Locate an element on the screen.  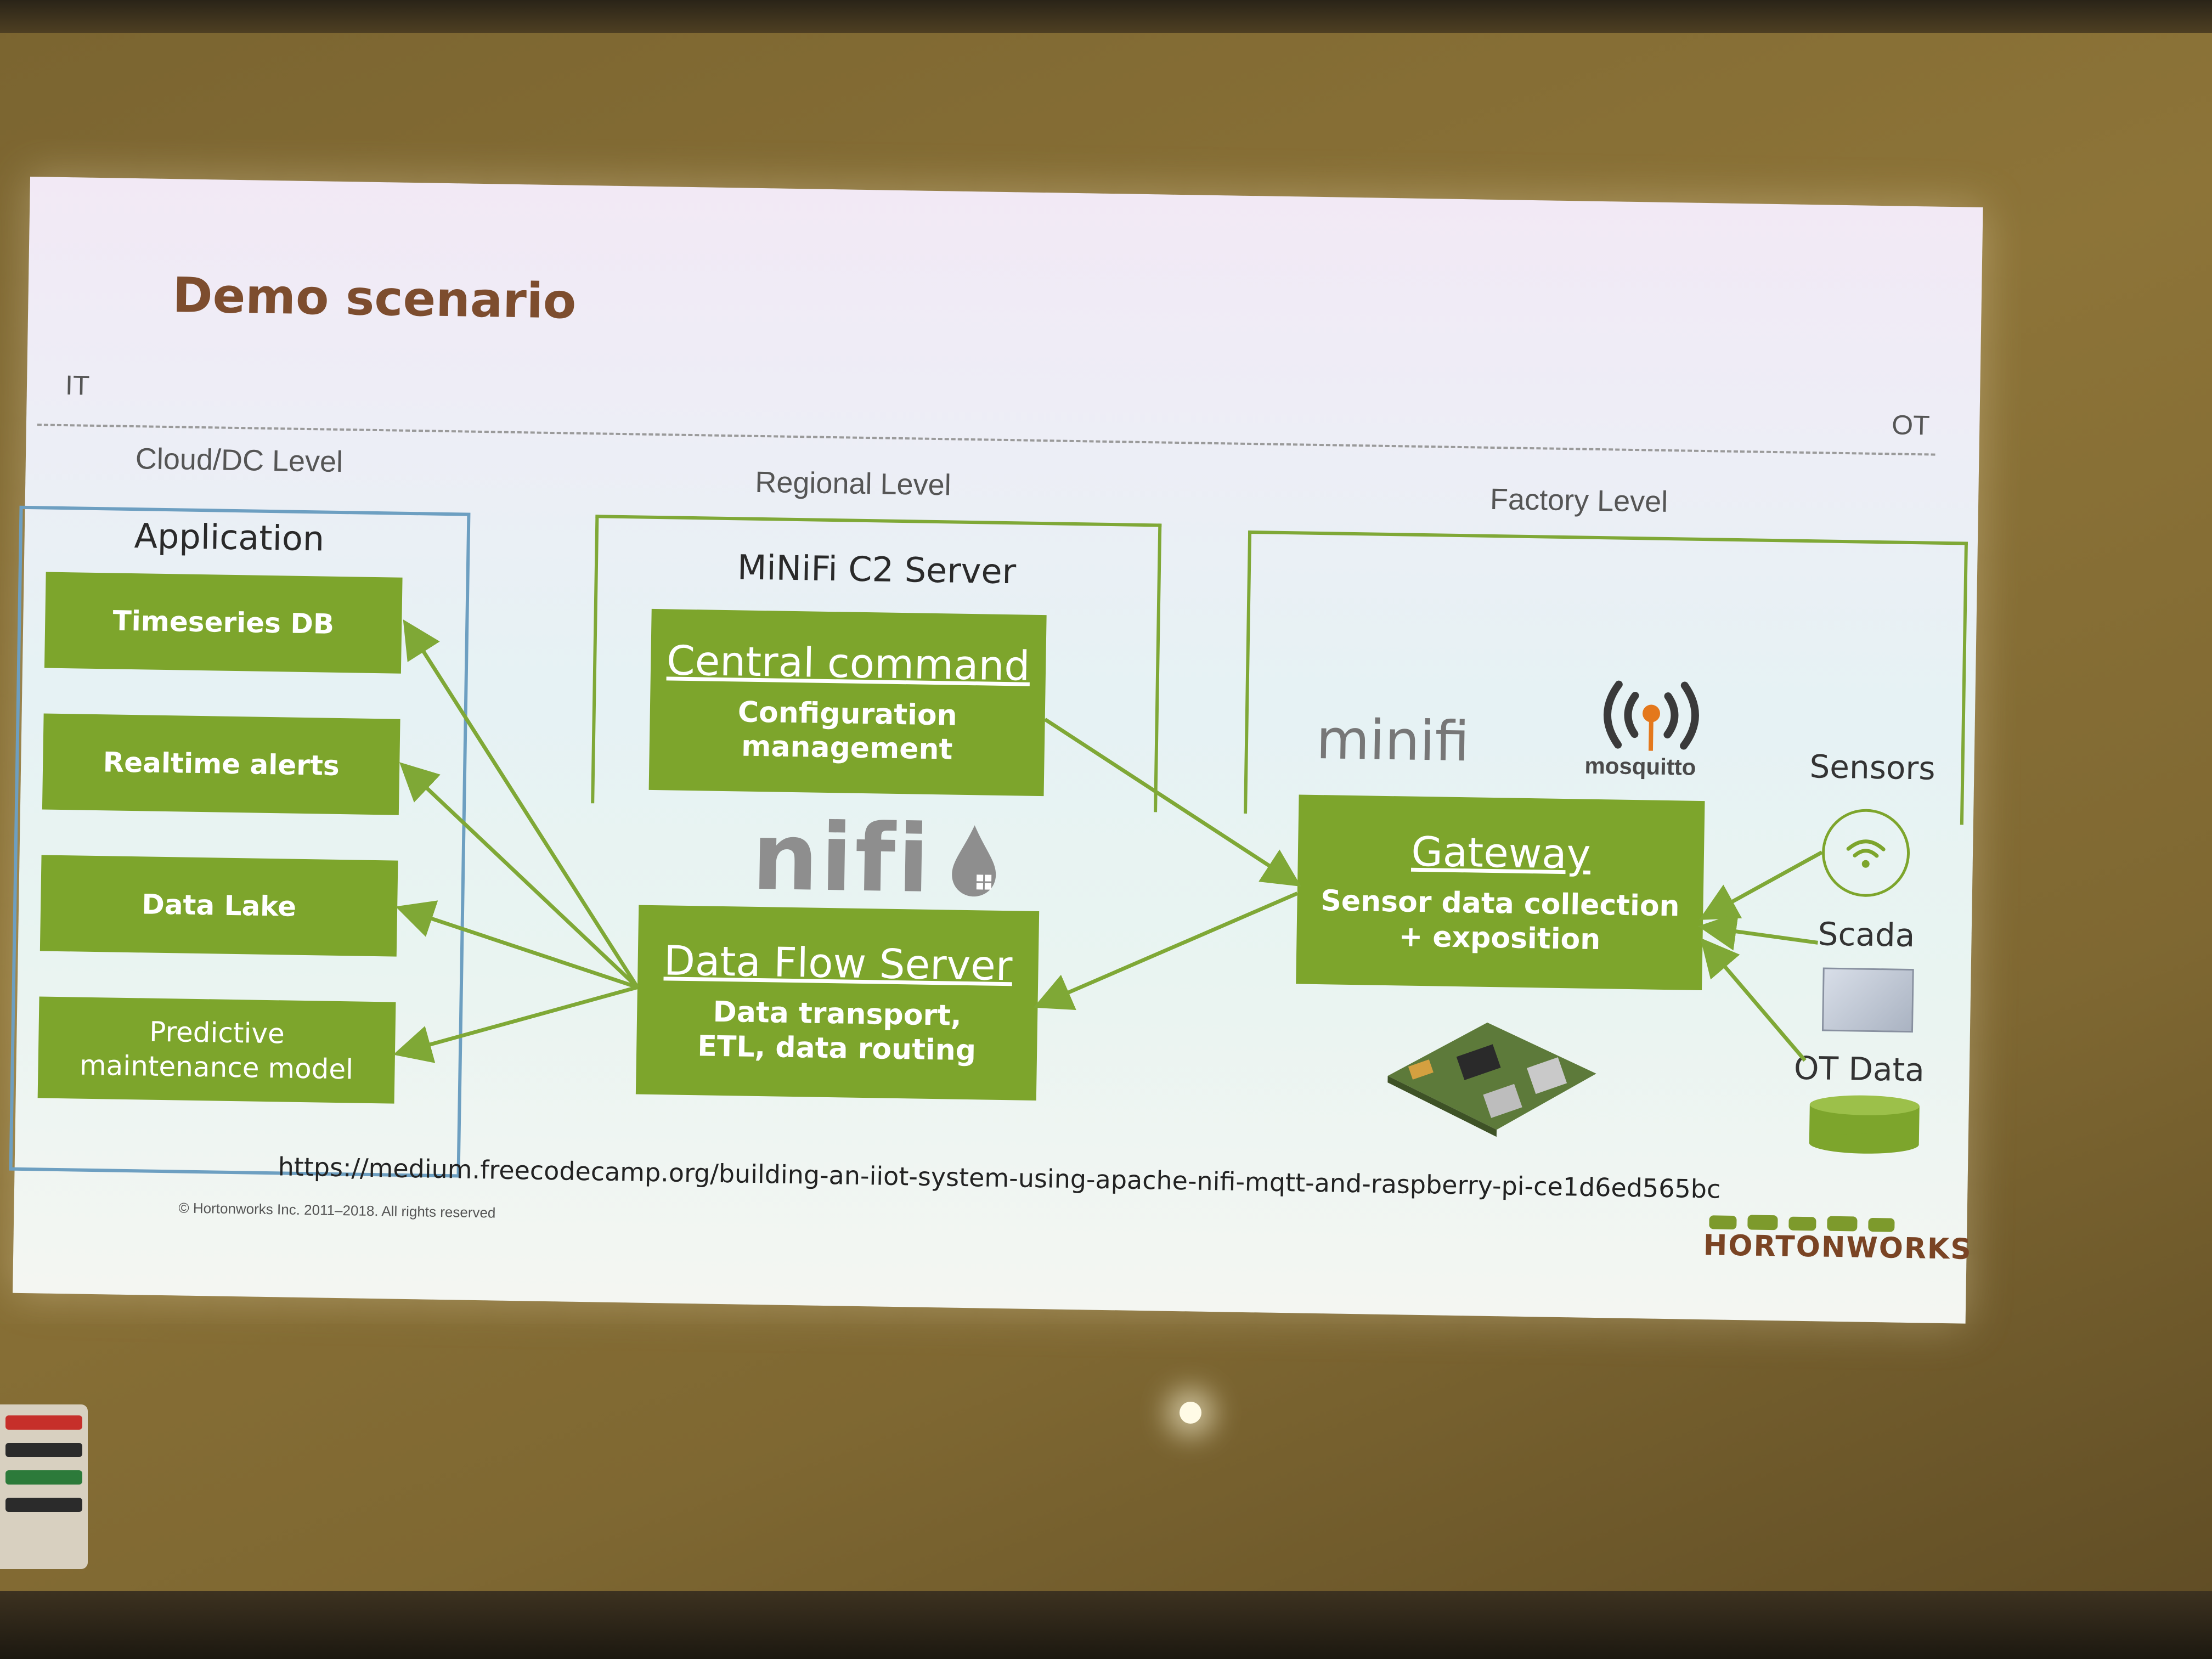
arrow-to-realtime-alerts is located at coordinates (519, 876).